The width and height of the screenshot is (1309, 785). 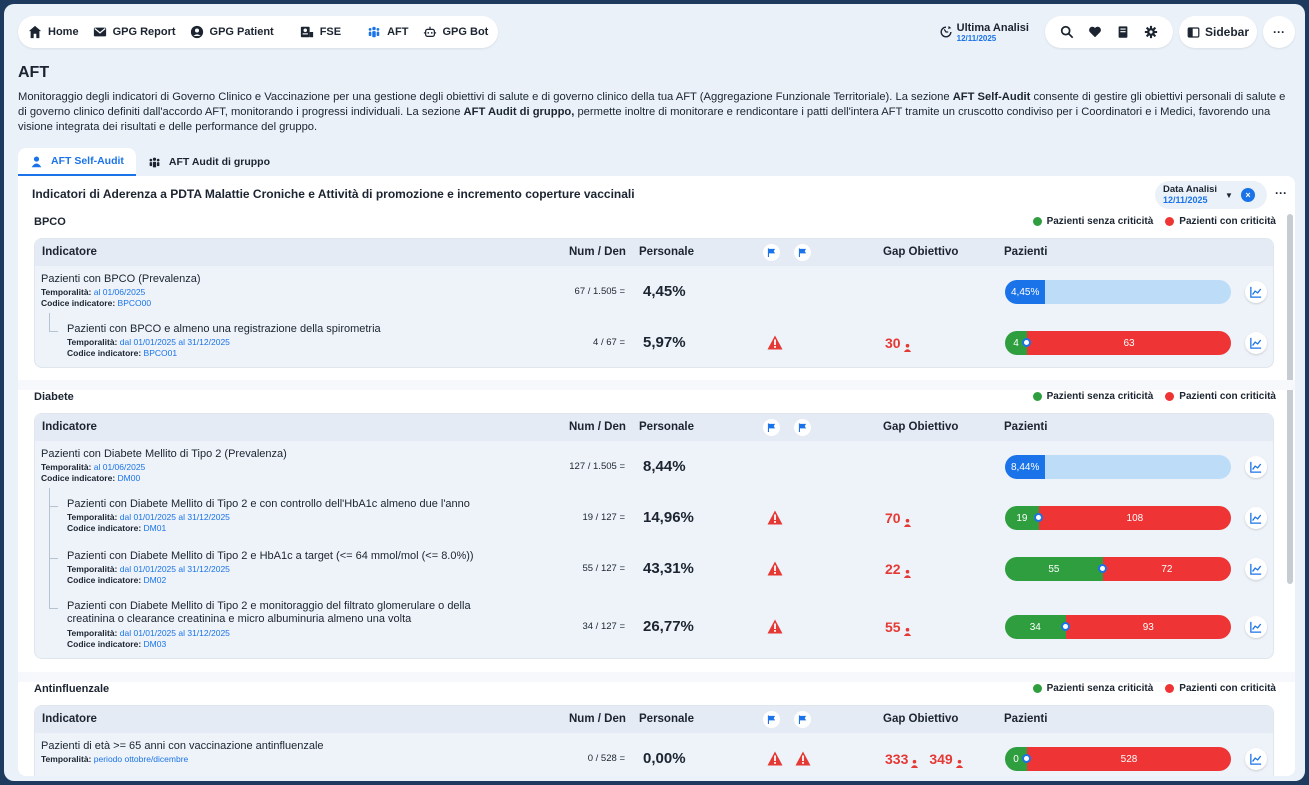 What do you see at coordinates (155, 580) in the screenshot?
I see `codice-value: DM02` at bounding box center [155, 580].